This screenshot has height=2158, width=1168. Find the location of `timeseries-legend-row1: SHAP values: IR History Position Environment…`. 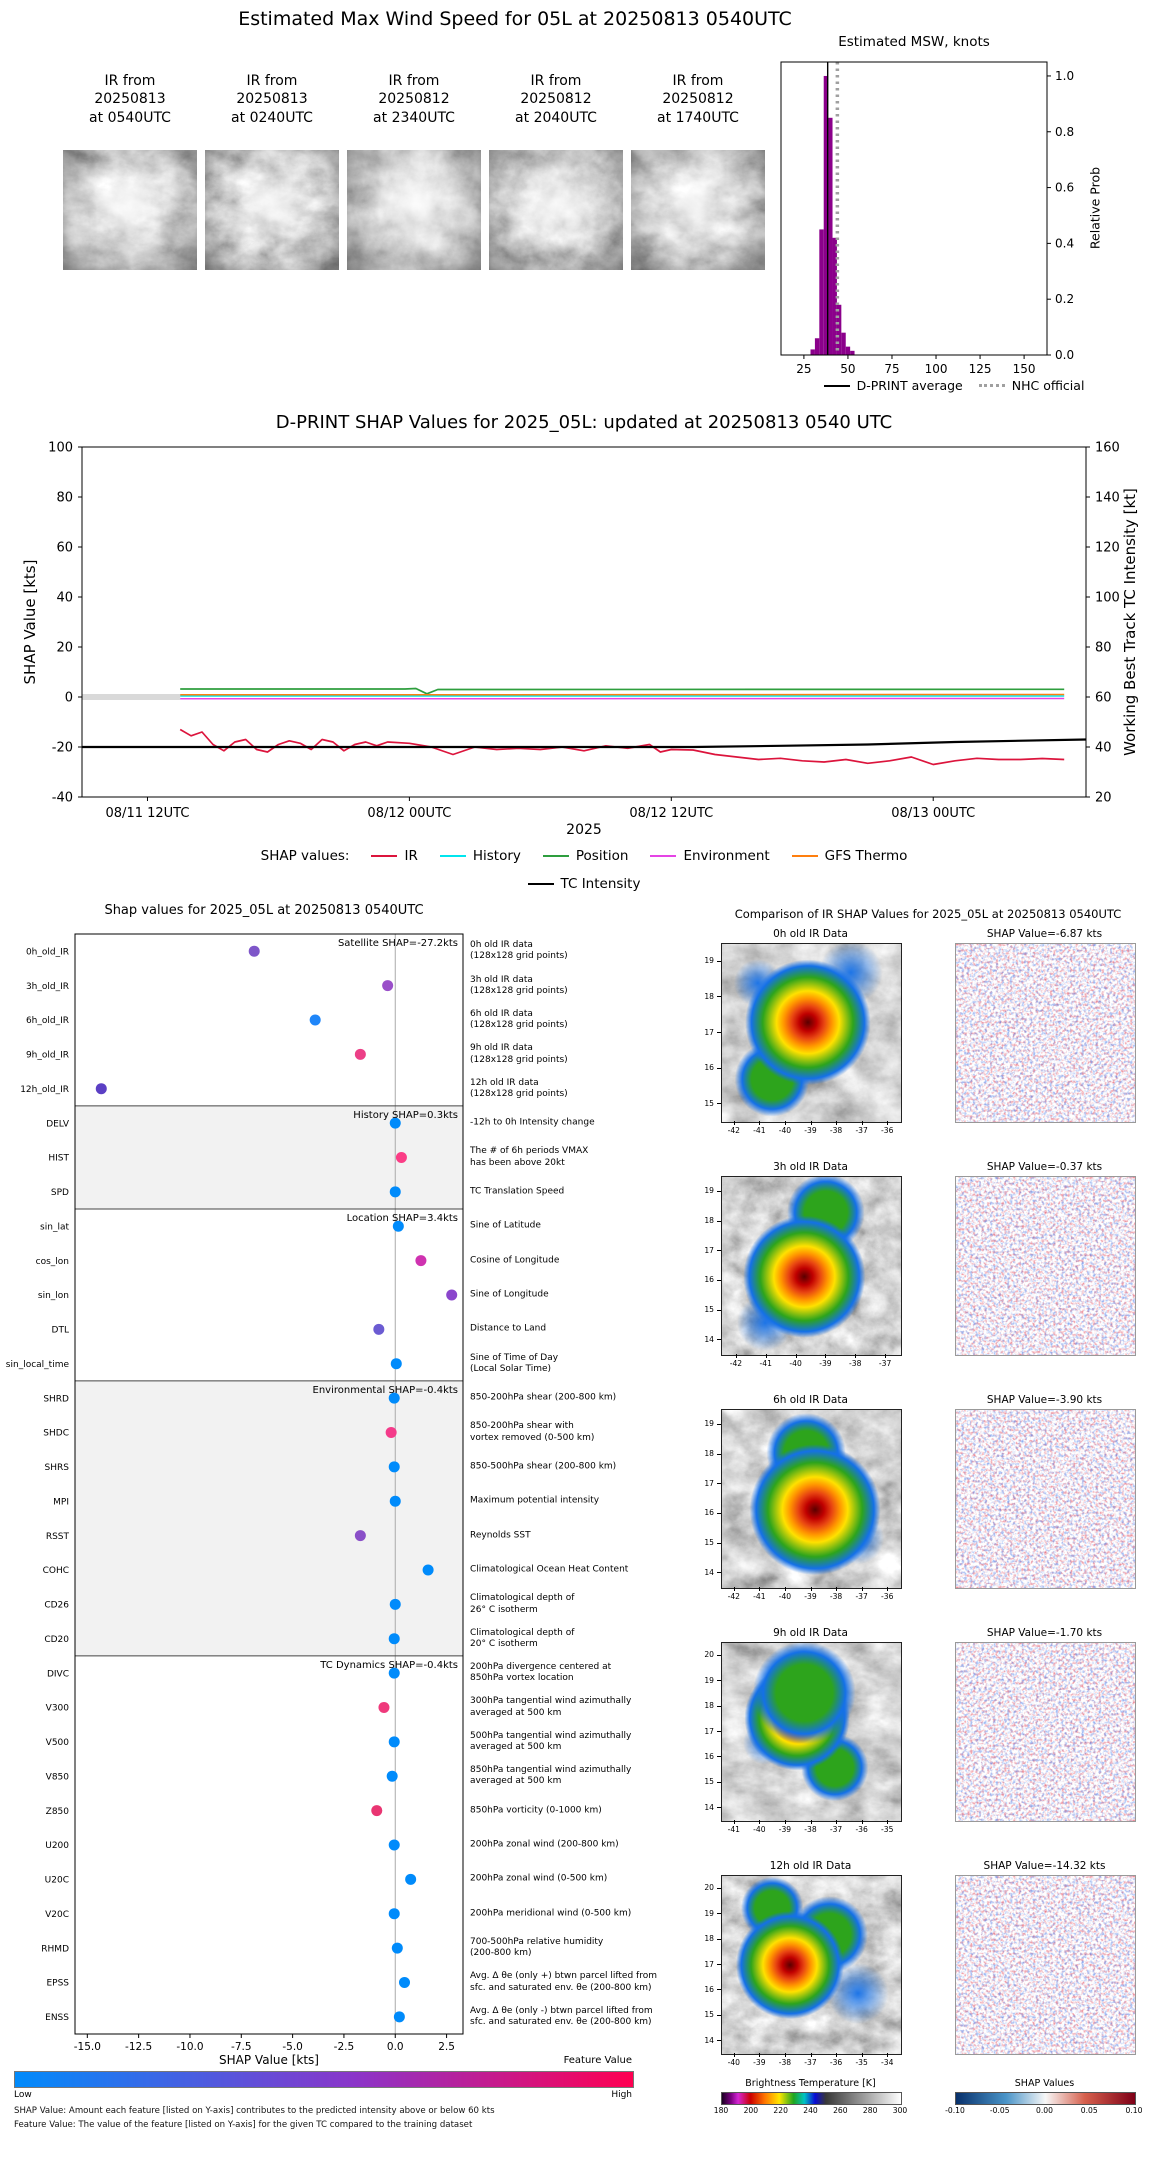

timeseries-legend-row1: SHAP values: IR History Position Environment… is located at coordinates (584, 856).